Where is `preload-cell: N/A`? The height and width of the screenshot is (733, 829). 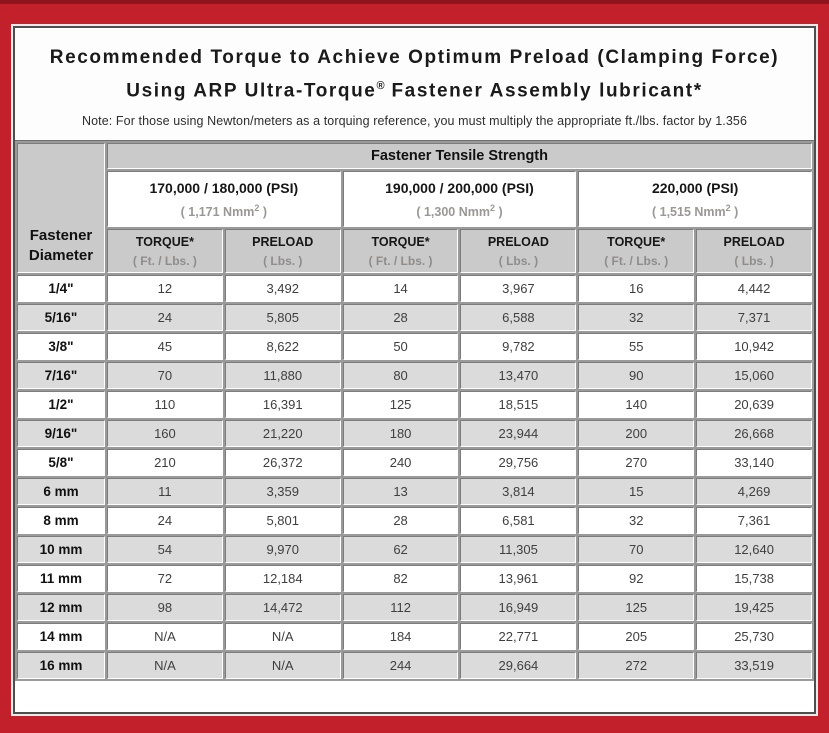 preload-cell: N/A is located at coordinates (282, 636).